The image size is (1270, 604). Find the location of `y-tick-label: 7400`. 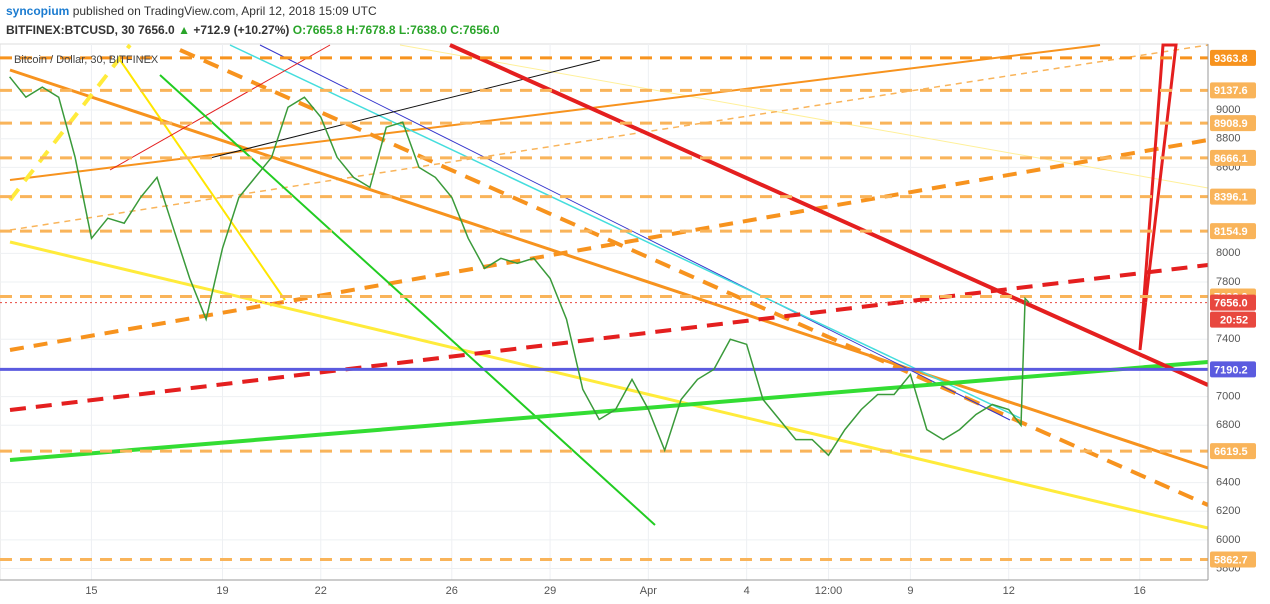

y-tick-label: 7400 is located at coordinates (1228, 339).